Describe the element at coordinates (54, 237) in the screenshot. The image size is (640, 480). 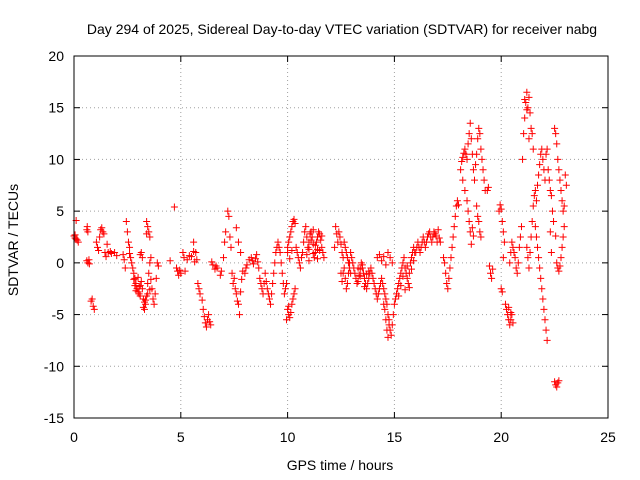
I see `y-tick-labels: -15 -10 -5 0 5 10 15 20` at that location.